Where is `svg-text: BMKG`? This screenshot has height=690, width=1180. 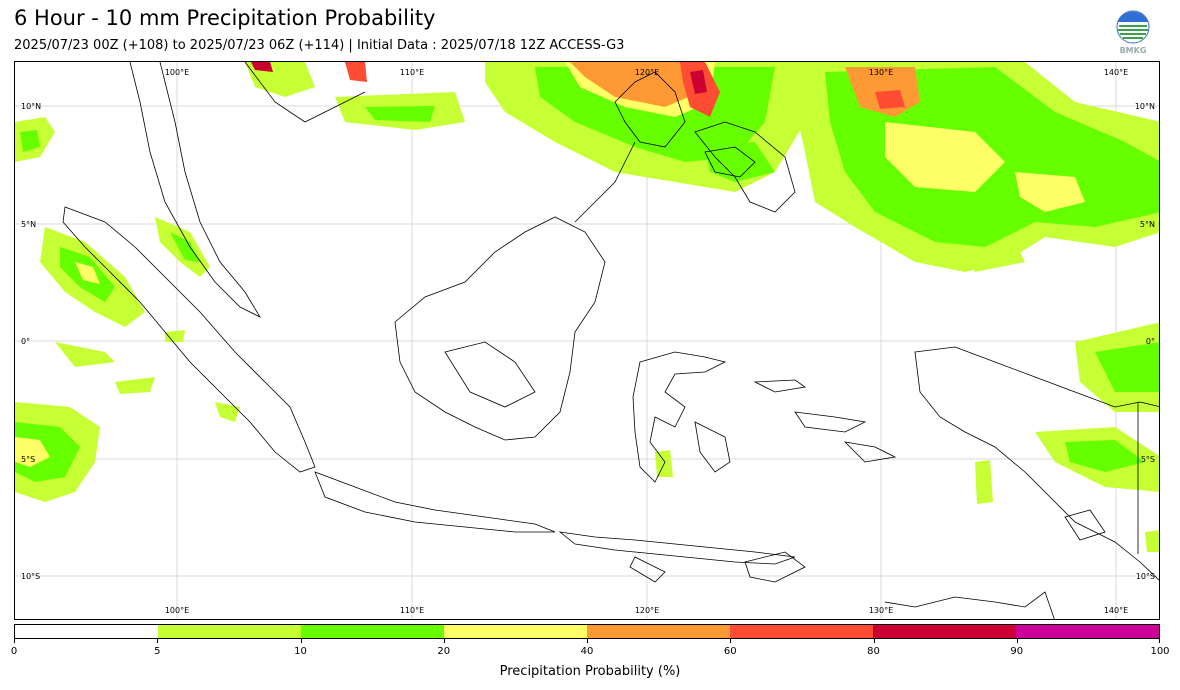
svg-text: BMKG is located at coordinates (1133, 50).